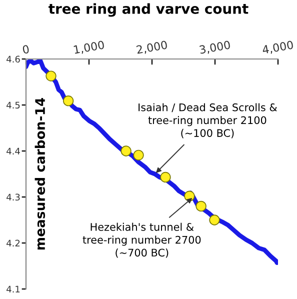 Image resolution: width=297 pixels, height=299 pixels. Describe the element at coordinates (215, 48) in the screenshot. I see `x-tick-label: 3,000` at that location.